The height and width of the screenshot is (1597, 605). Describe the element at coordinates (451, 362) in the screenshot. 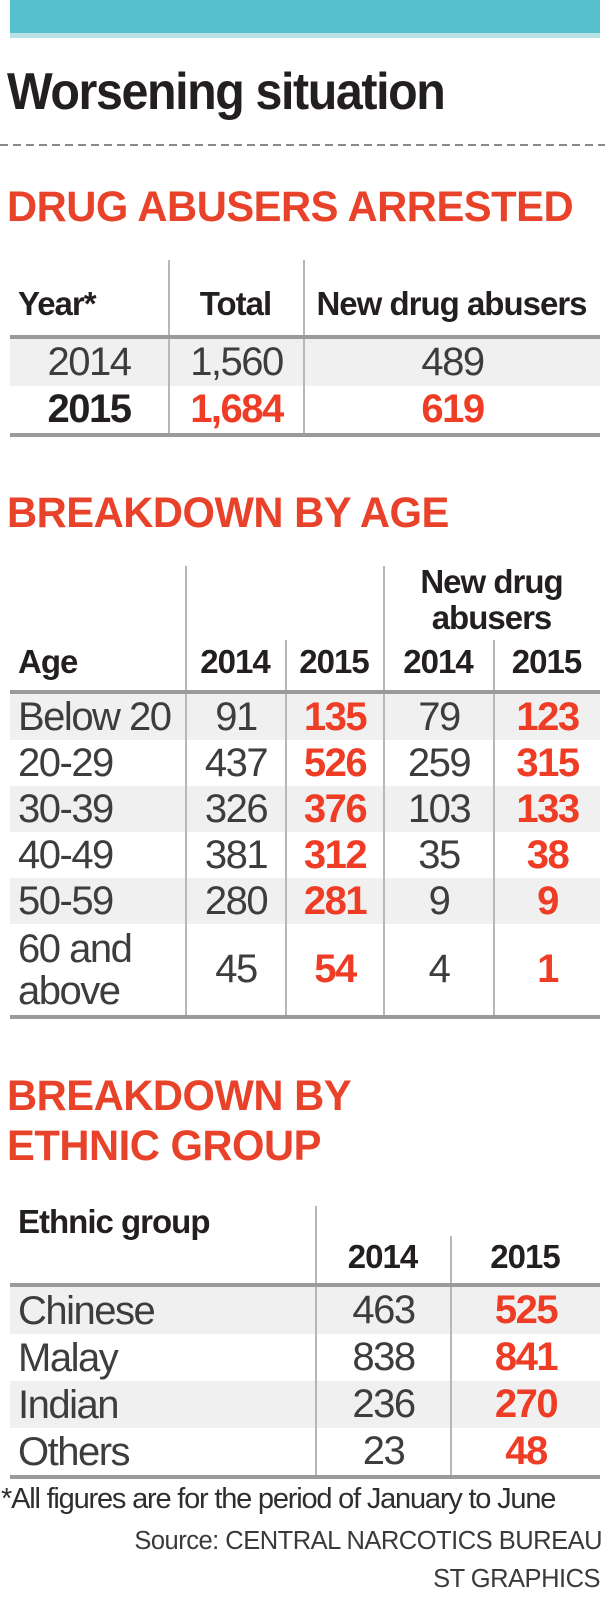

I see `new-abusers-cell: 489` at that location.